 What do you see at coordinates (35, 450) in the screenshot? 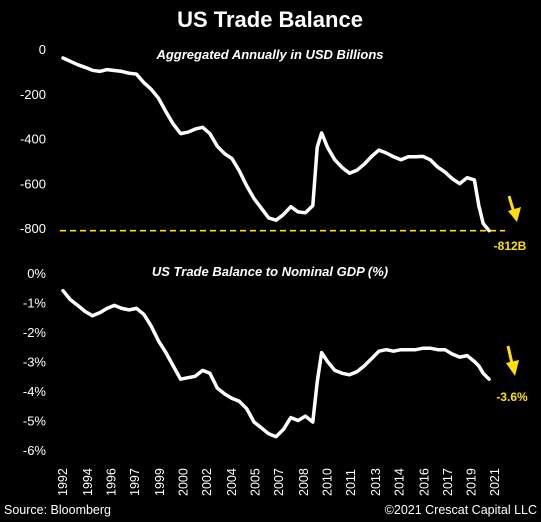
I see `bottom-y-tick-label: -6%` at bounding box center [35, 450].